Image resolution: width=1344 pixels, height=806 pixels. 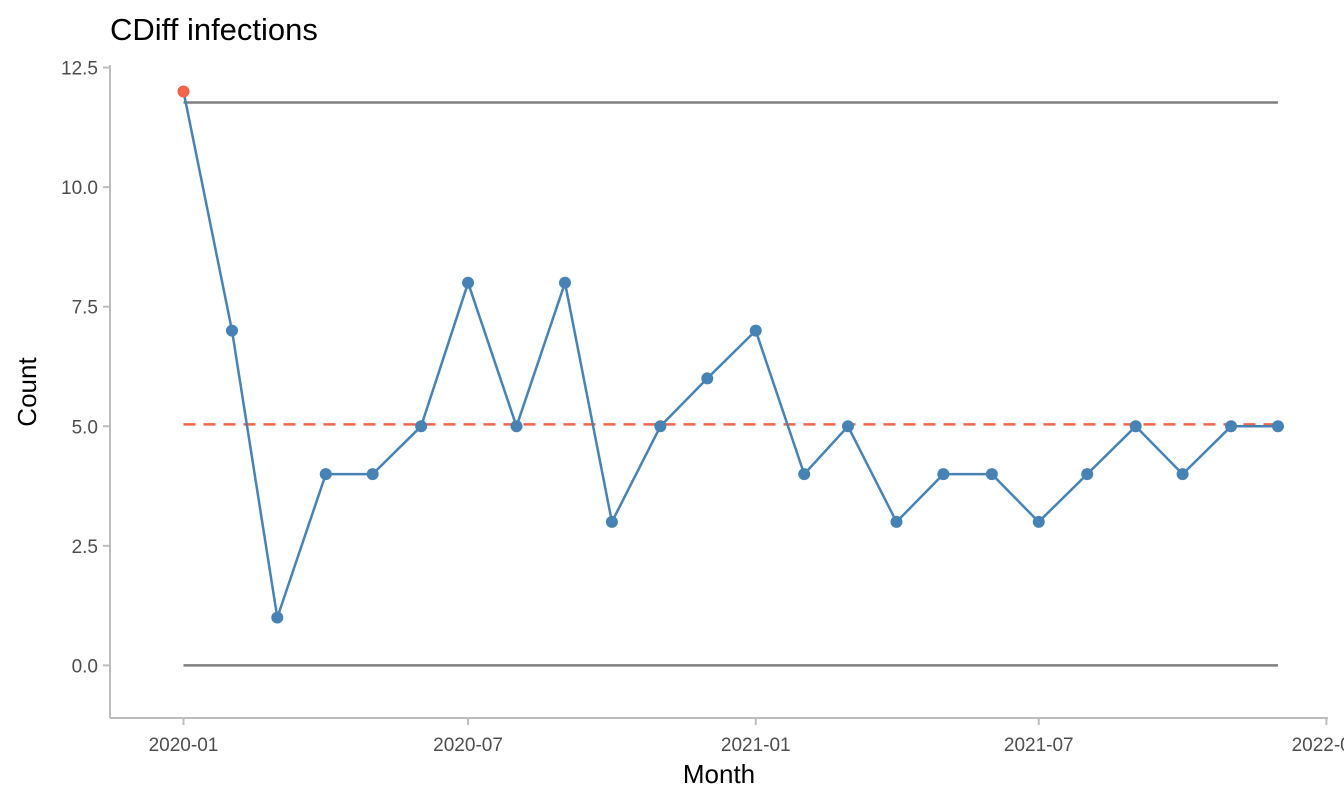 What do you see at coordinates (79, 188) in the screenshot?
I see `y-tick-label: 10.0` at bounding box center [79, 188].